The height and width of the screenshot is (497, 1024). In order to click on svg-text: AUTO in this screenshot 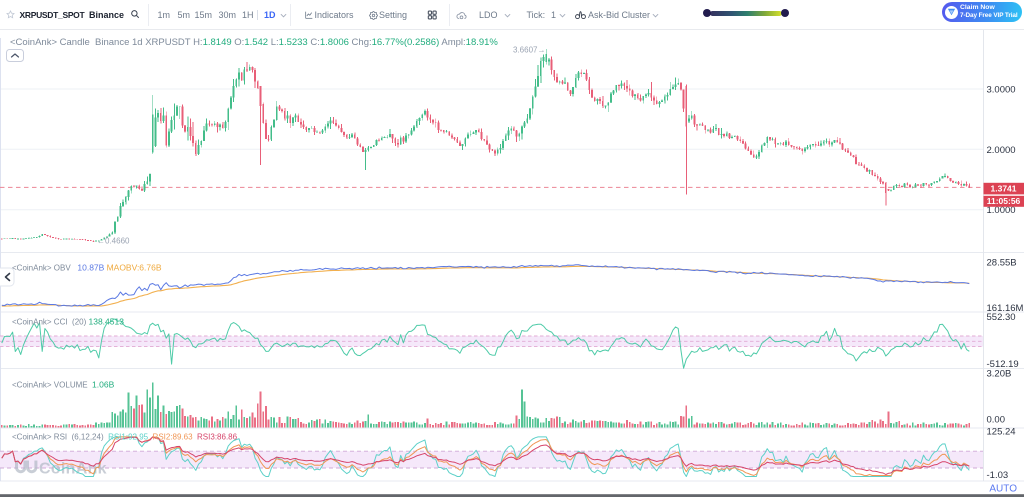, I will do `click(1003, 489)`.